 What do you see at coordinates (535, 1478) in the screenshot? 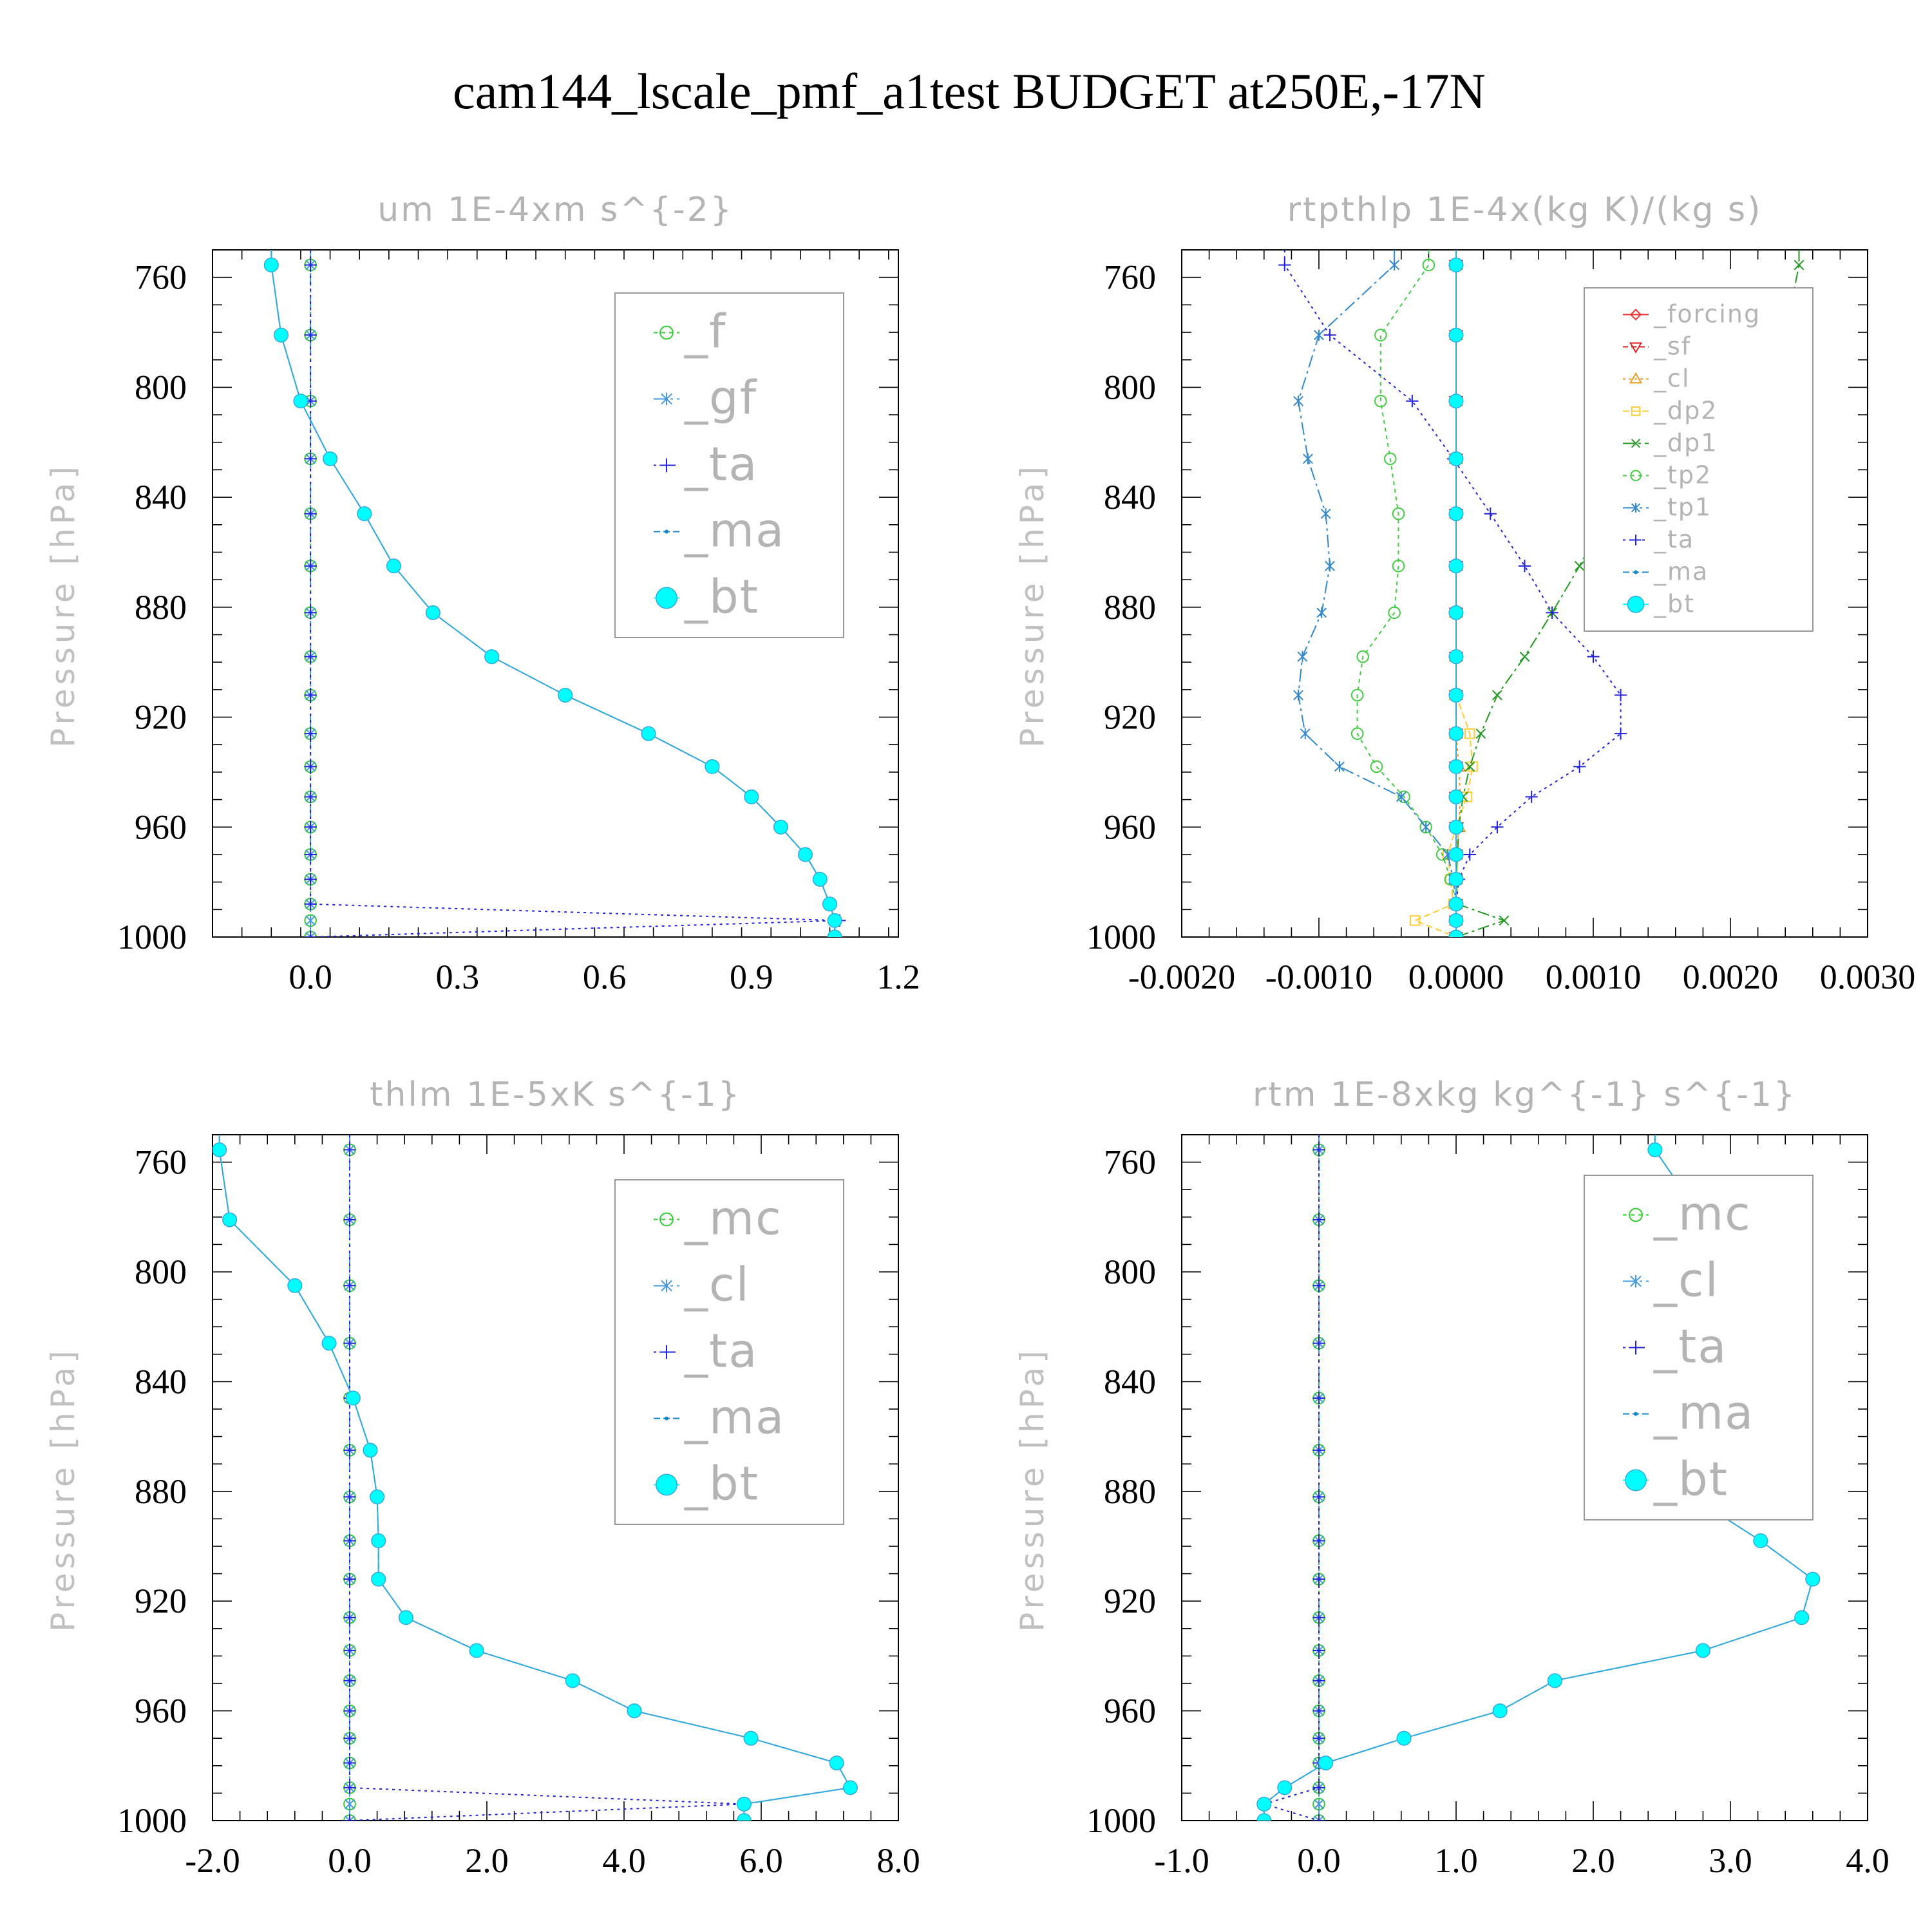
I see `series-area` at bounding box center [535, 1478].